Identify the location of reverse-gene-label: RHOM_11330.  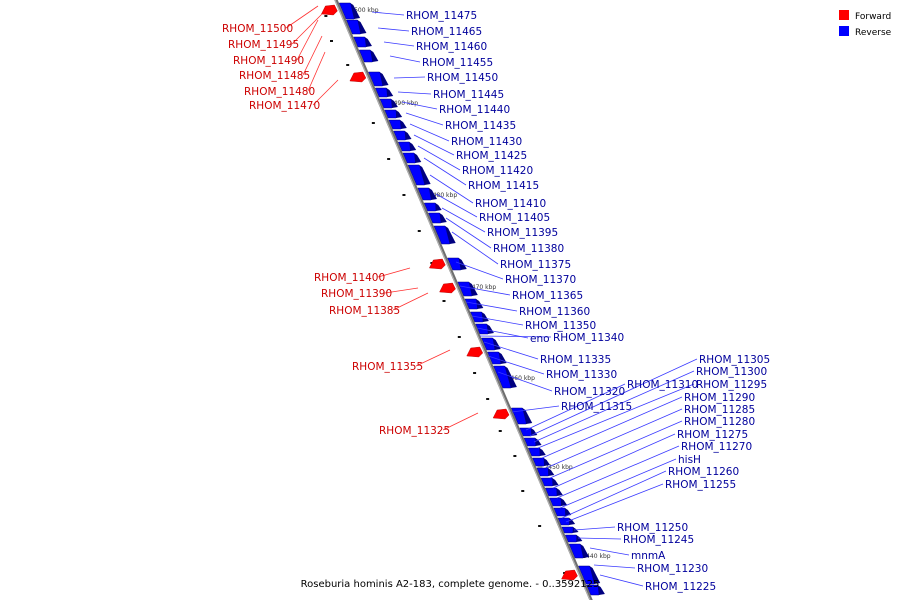
(581, 375).